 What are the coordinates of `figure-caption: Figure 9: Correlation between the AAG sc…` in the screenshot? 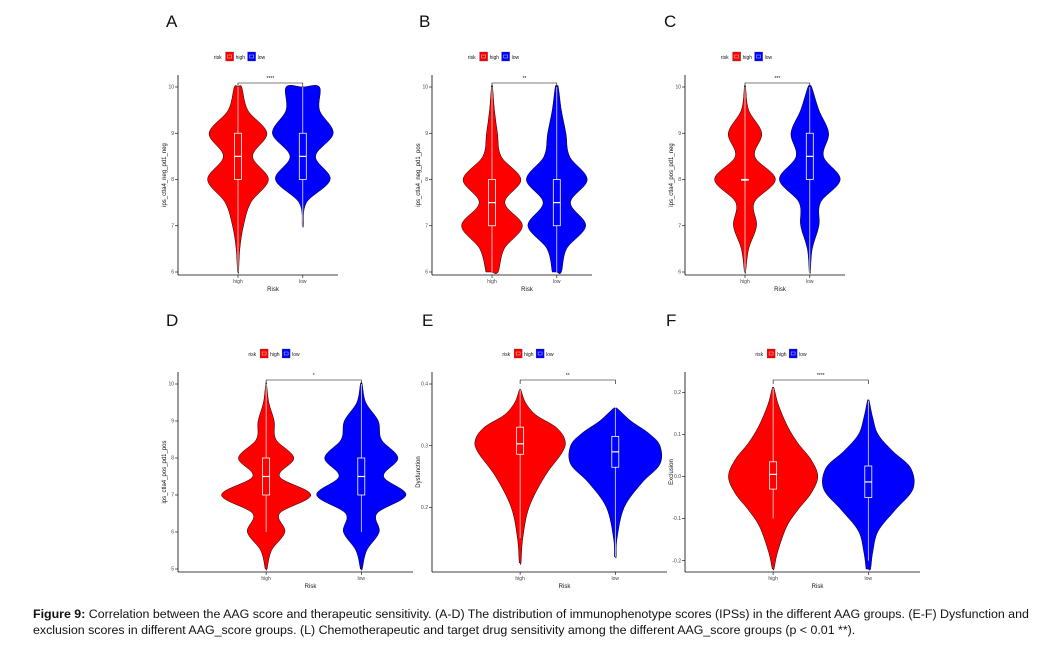 It's located at (538, 622).